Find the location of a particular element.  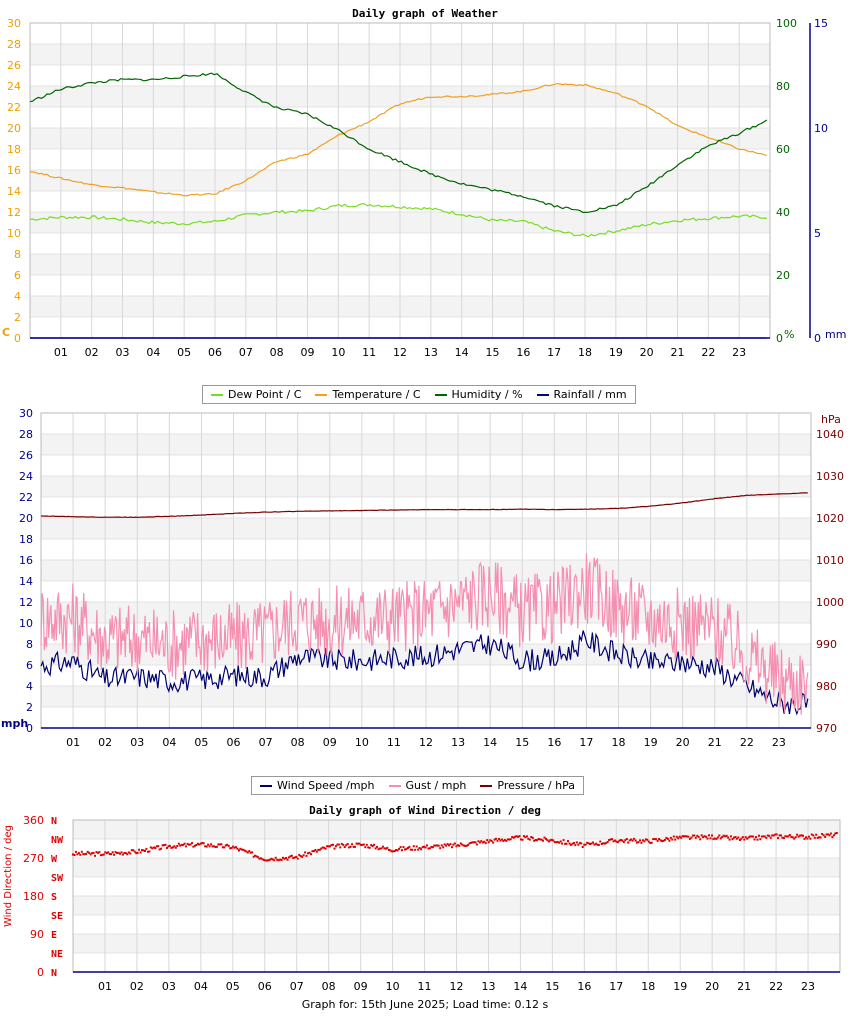

chart2-x-tick-label: 01 is located at coordinates (73, 742).